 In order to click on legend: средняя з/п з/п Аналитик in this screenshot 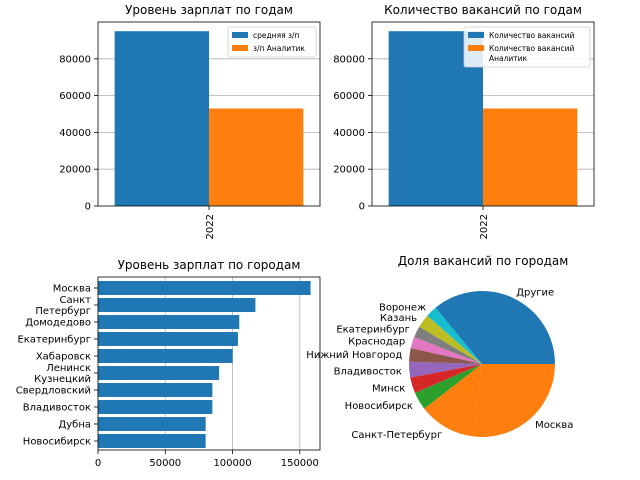, I will do `click(272, 42)`.